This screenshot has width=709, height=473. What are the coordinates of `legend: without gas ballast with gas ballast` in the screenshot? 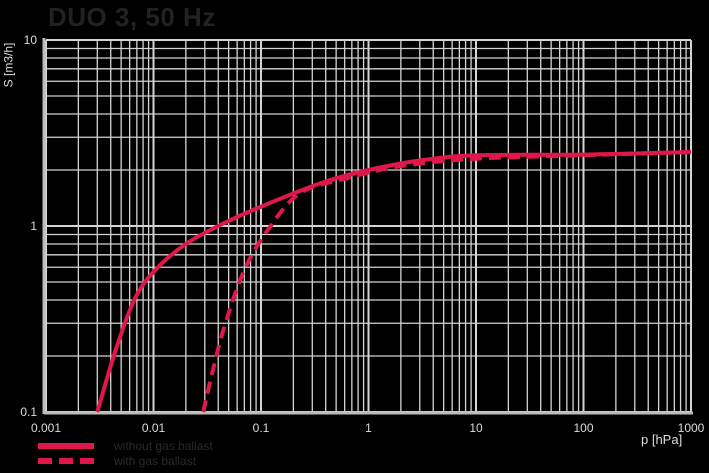 It's located at (125, 453).